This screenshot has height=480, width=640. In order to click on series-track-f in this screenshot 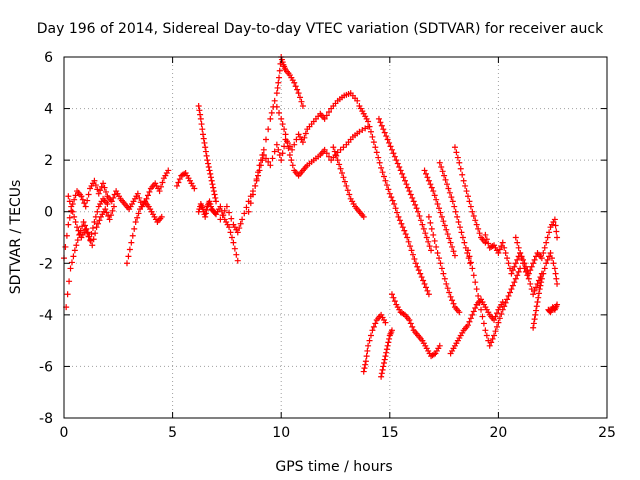, I will do `click(218, 231)`.